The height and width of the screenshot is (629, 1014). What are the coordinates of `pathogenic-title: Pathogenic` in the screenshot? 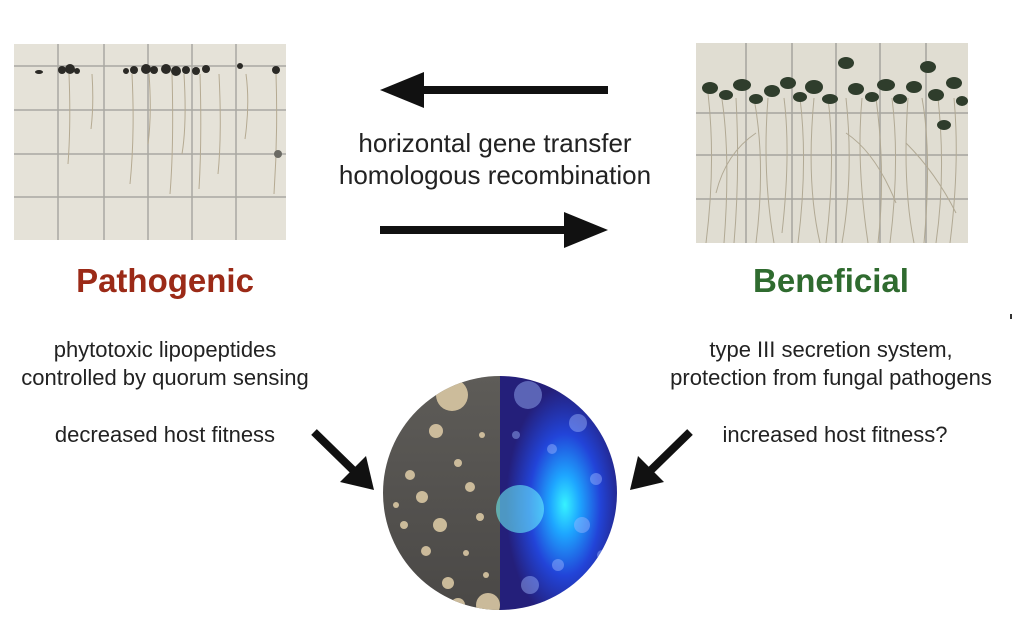 It's located at (165, 280).